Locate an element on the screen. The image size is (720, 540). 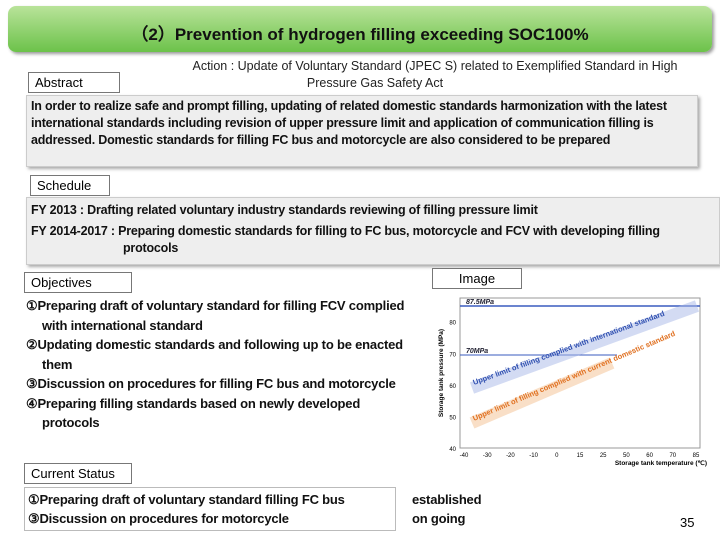
y-tick-label: 60 is located at coordinates (452, 387).